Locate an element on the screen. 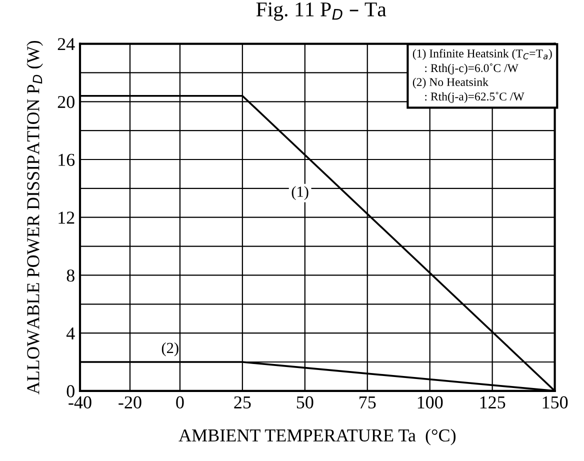 The height and width of the screenshot is (461, 584). y-tick-label: 12 is located at coordinates (66, 218).